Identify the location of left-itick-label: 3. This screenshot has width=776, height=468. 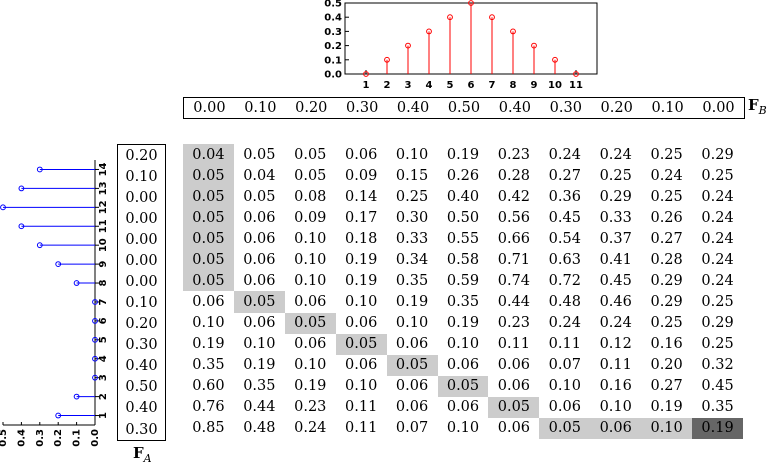
(103, 377).